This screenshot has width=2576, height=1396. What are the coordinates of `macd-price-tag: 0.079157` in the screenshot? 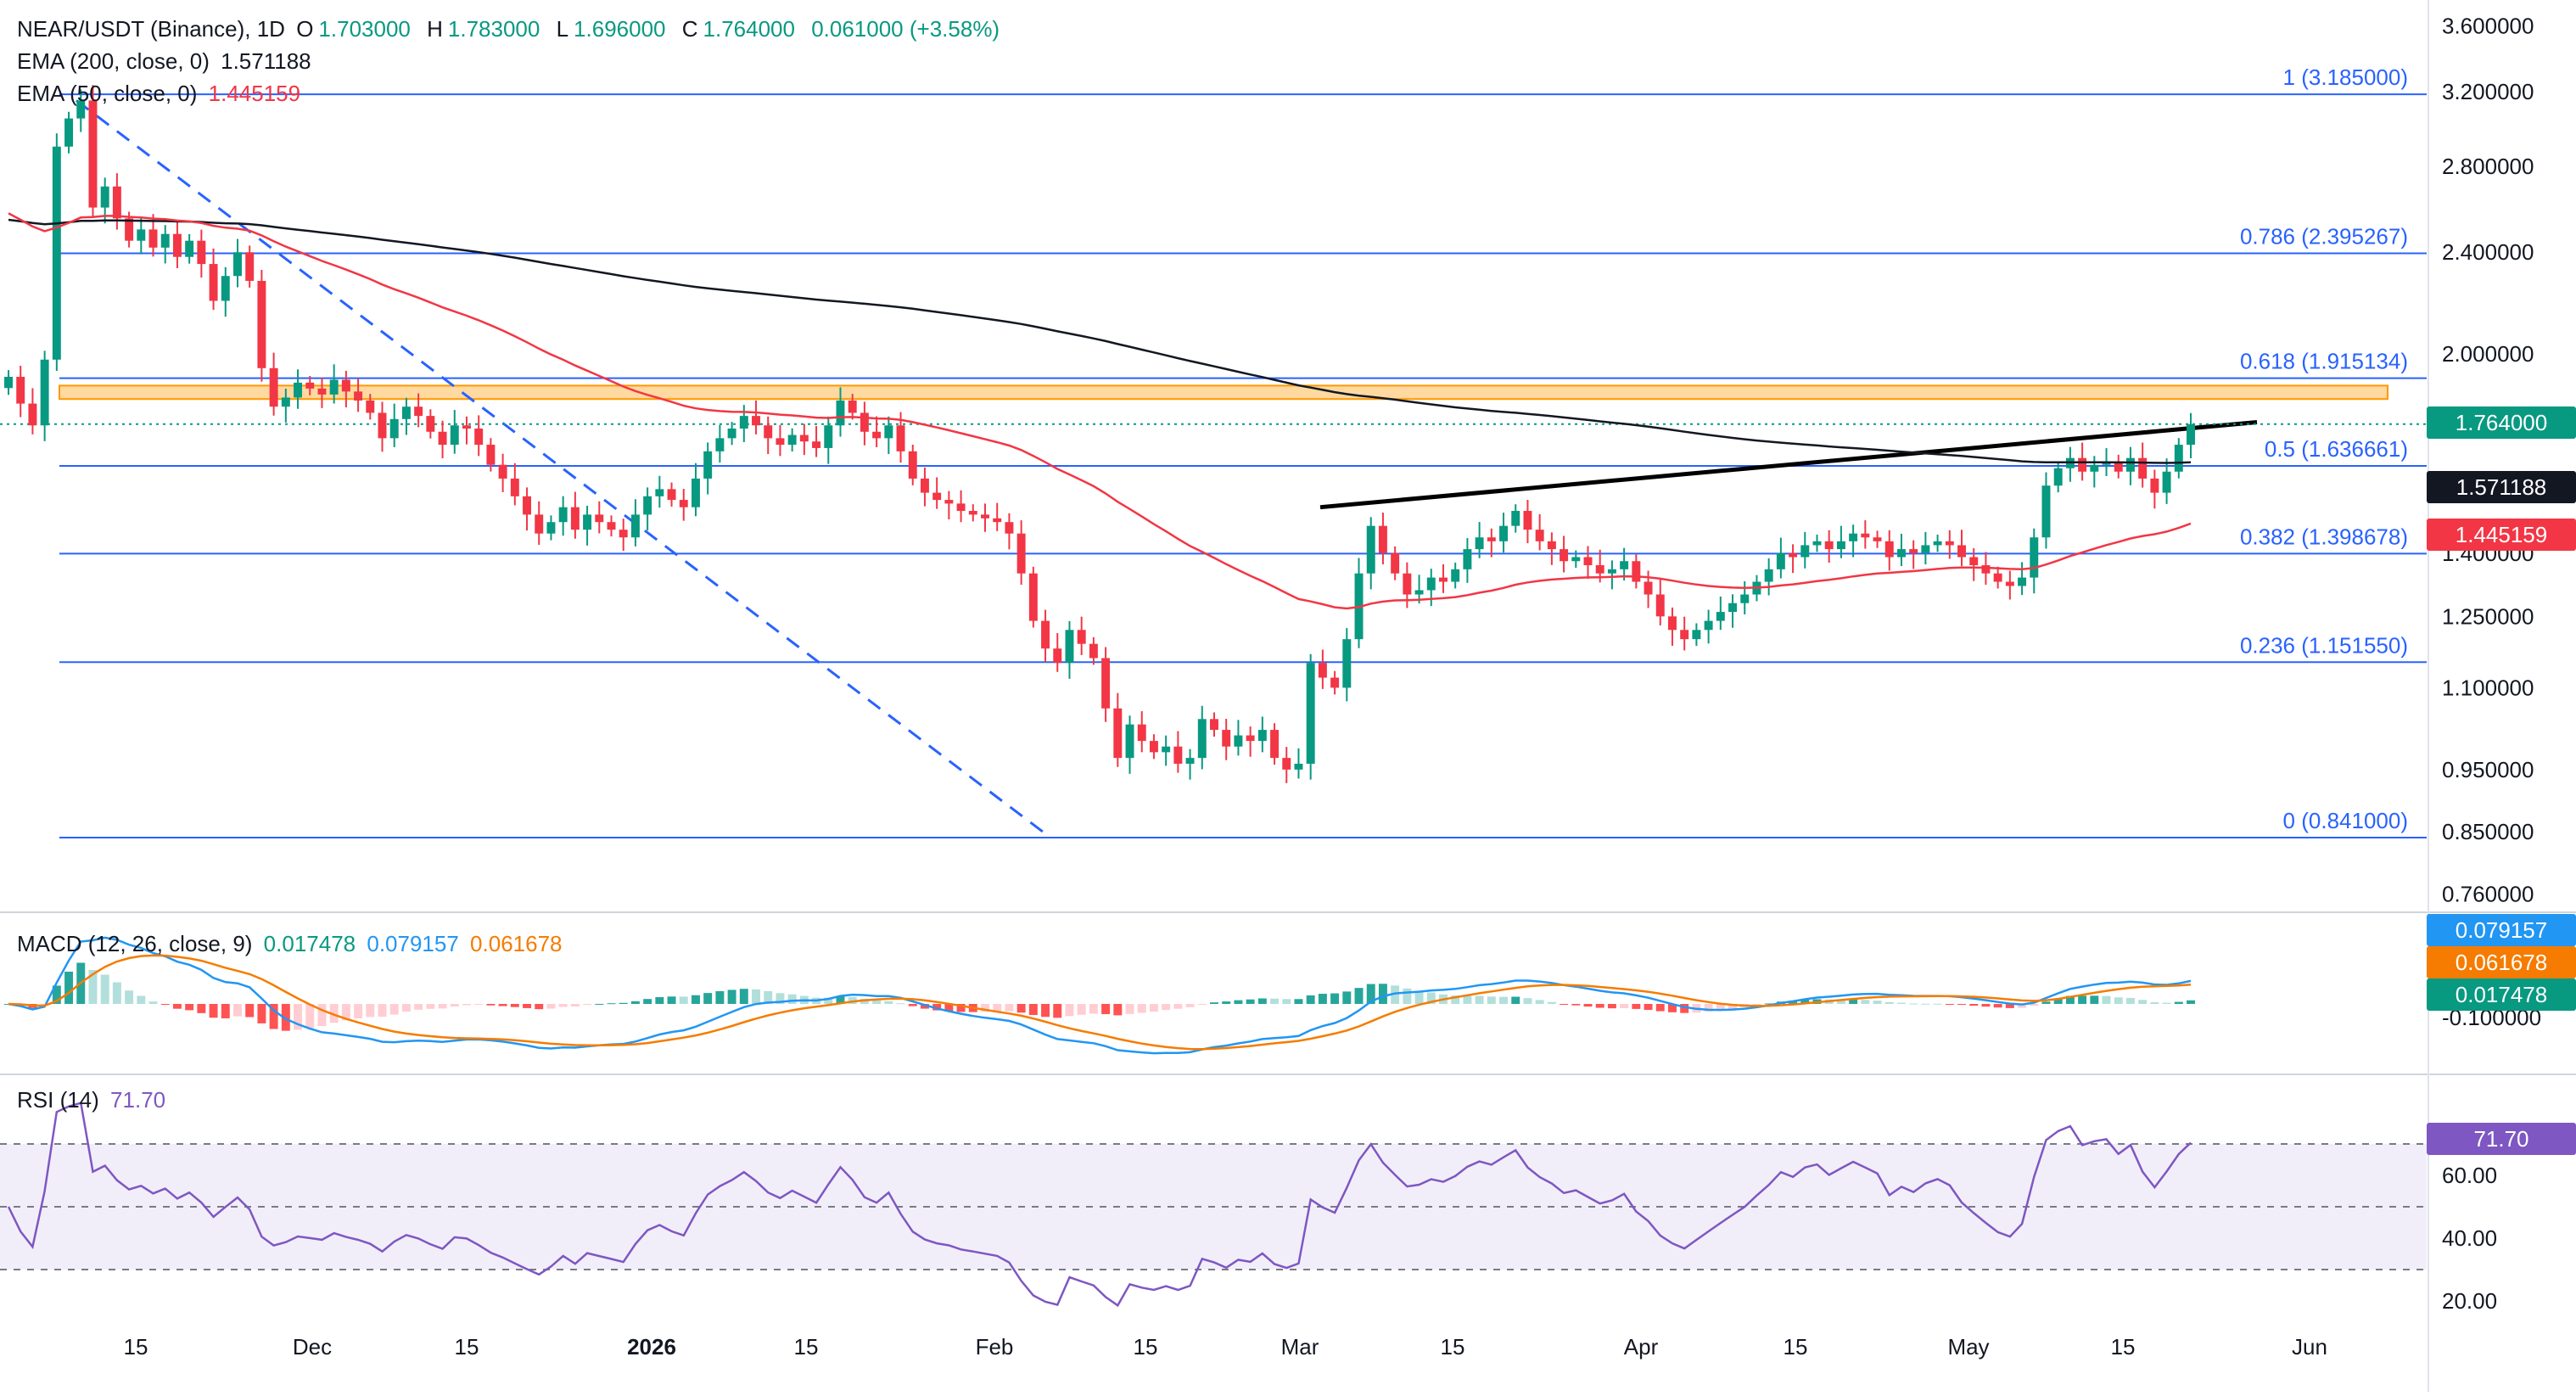 It's located at (2501, 930).